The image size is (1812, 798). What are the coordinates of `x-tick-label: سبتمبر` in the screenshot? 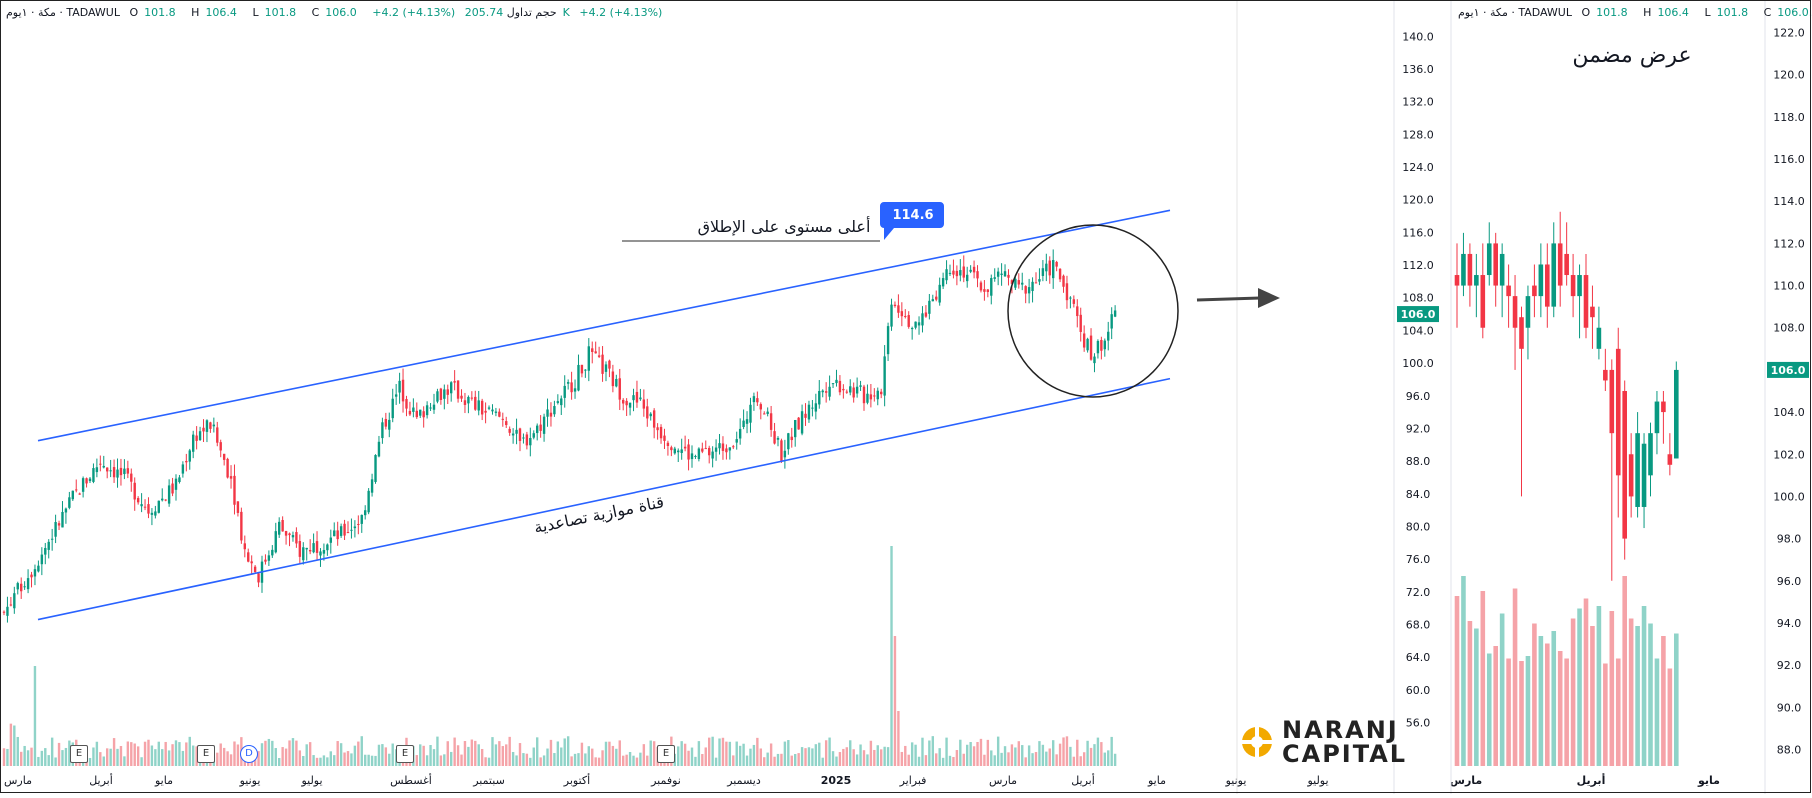 It's located at (488, 780).